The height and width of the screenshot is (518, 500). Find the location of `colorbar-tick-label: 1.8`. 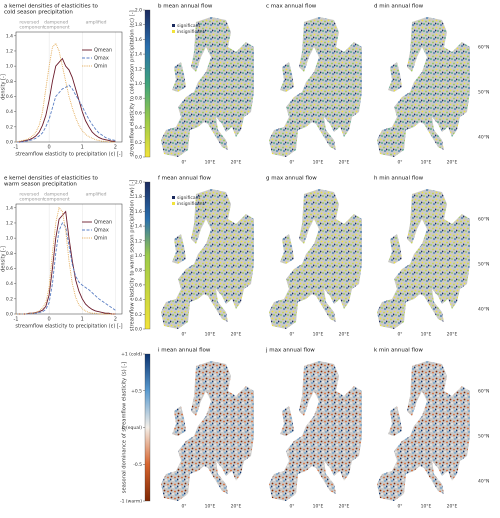

colorbar-tick-label: 1.8 is located at coordinates (138, 197).